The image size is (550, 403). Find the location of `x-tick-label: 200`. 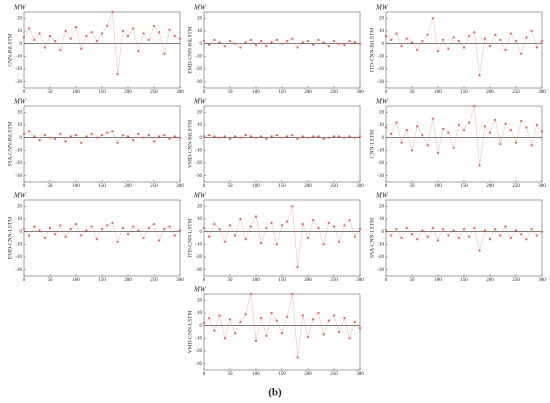

x-tick-label: 200 is located at coordinates (490, 92).